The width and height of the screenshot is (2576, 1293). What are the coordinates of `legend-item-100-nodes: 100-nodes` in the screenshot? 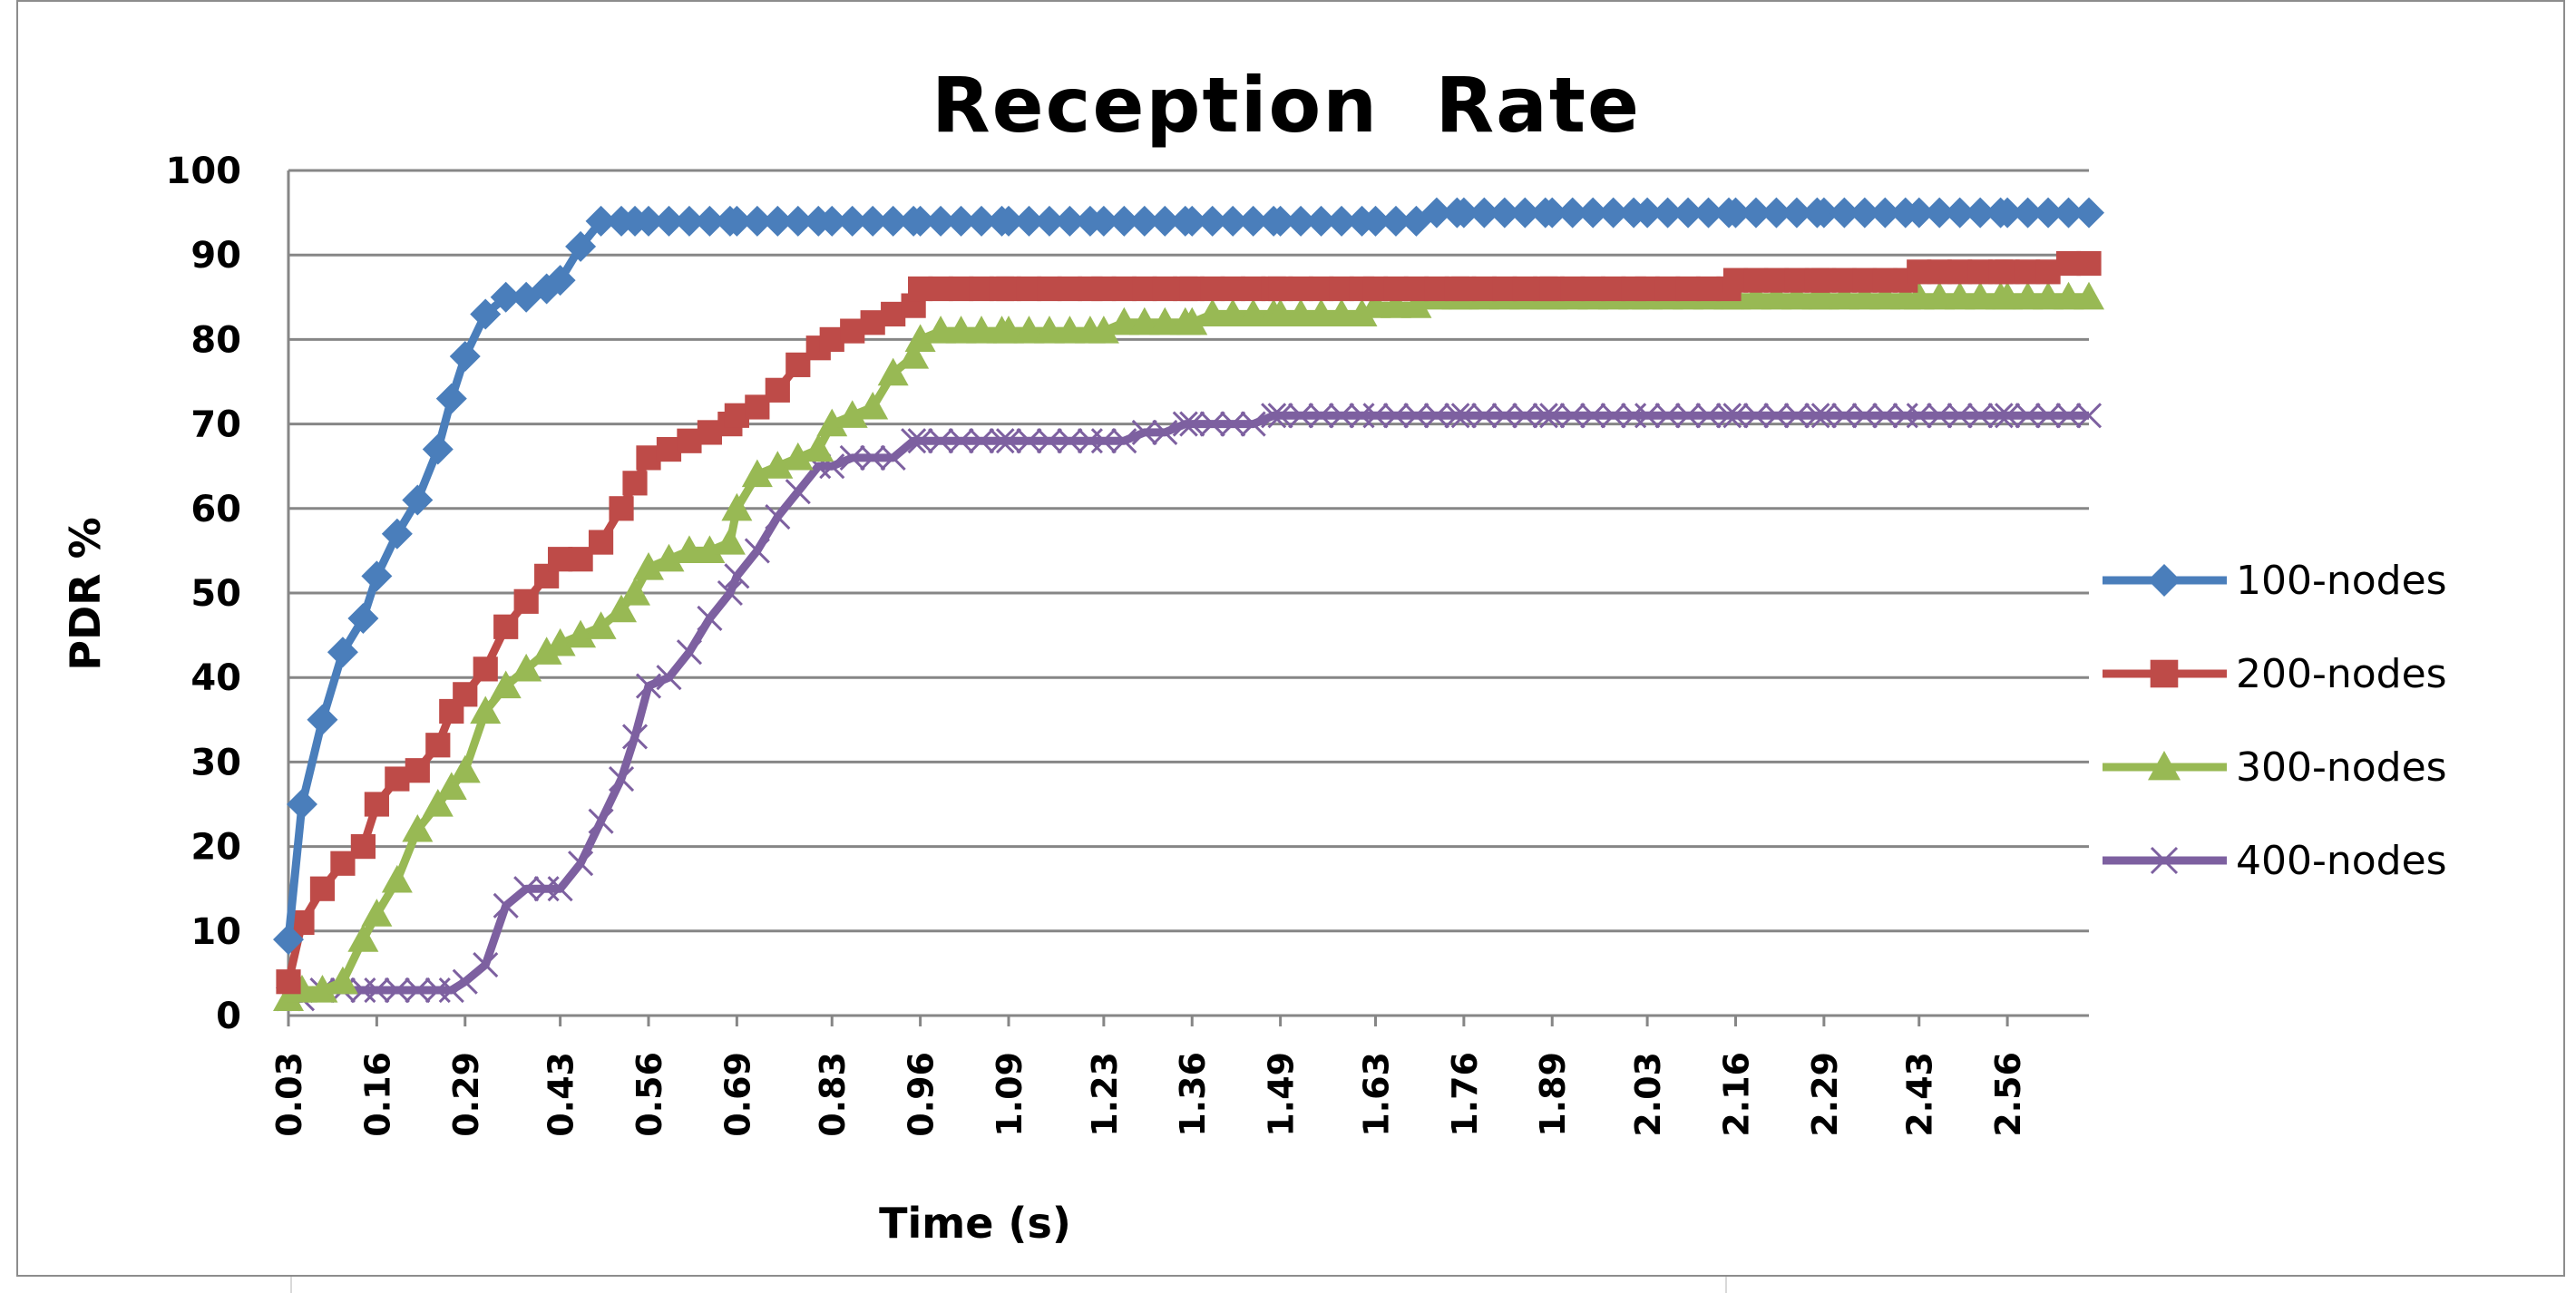 It's located at (2275, 581).